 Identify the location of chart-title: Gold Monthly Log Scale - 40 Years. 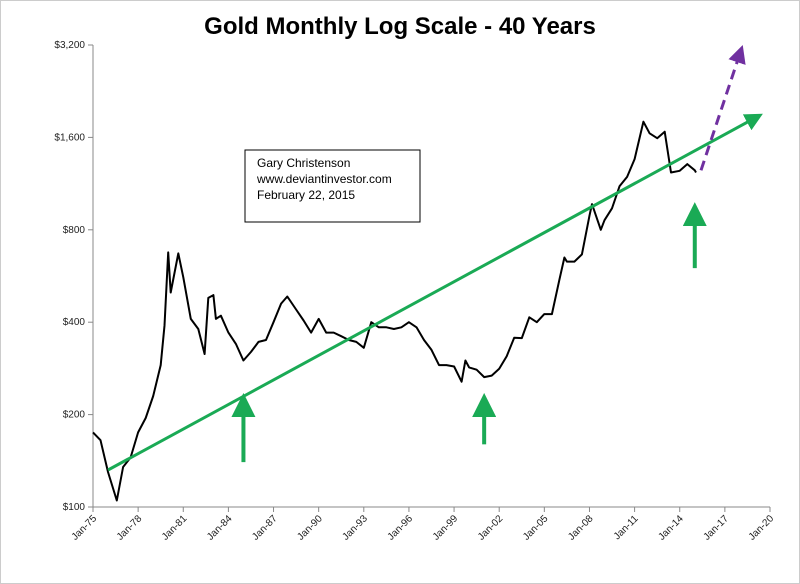
(400, 26).